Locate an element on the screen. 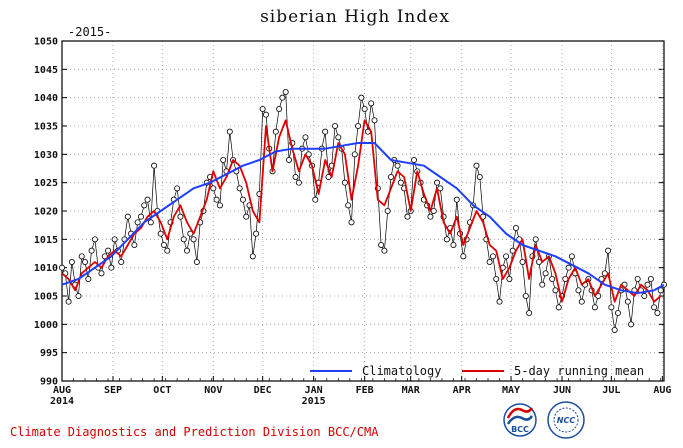 The height and width of the screenshot is (448, 683). y-tick-label: 1015 is located at coordinates (46, 240).